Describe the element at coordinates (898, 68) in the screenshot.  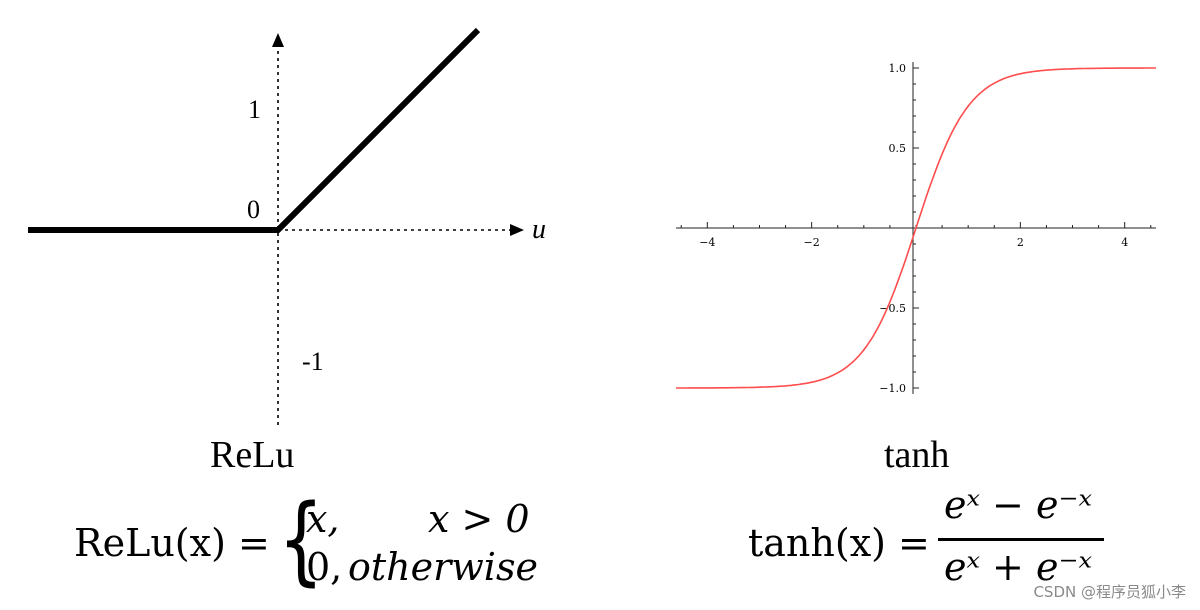
I see `tanh-ytick-label: 1.0` at that location.